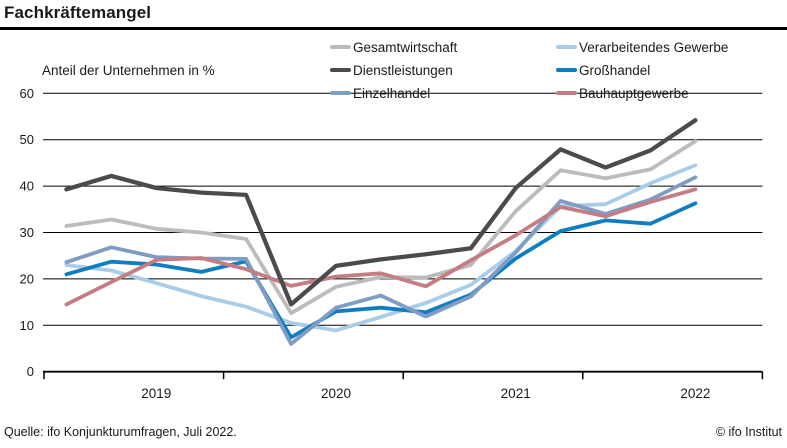  I want to click on legend-item-einzelhandel: Einzelhandel, so click(380, 93).